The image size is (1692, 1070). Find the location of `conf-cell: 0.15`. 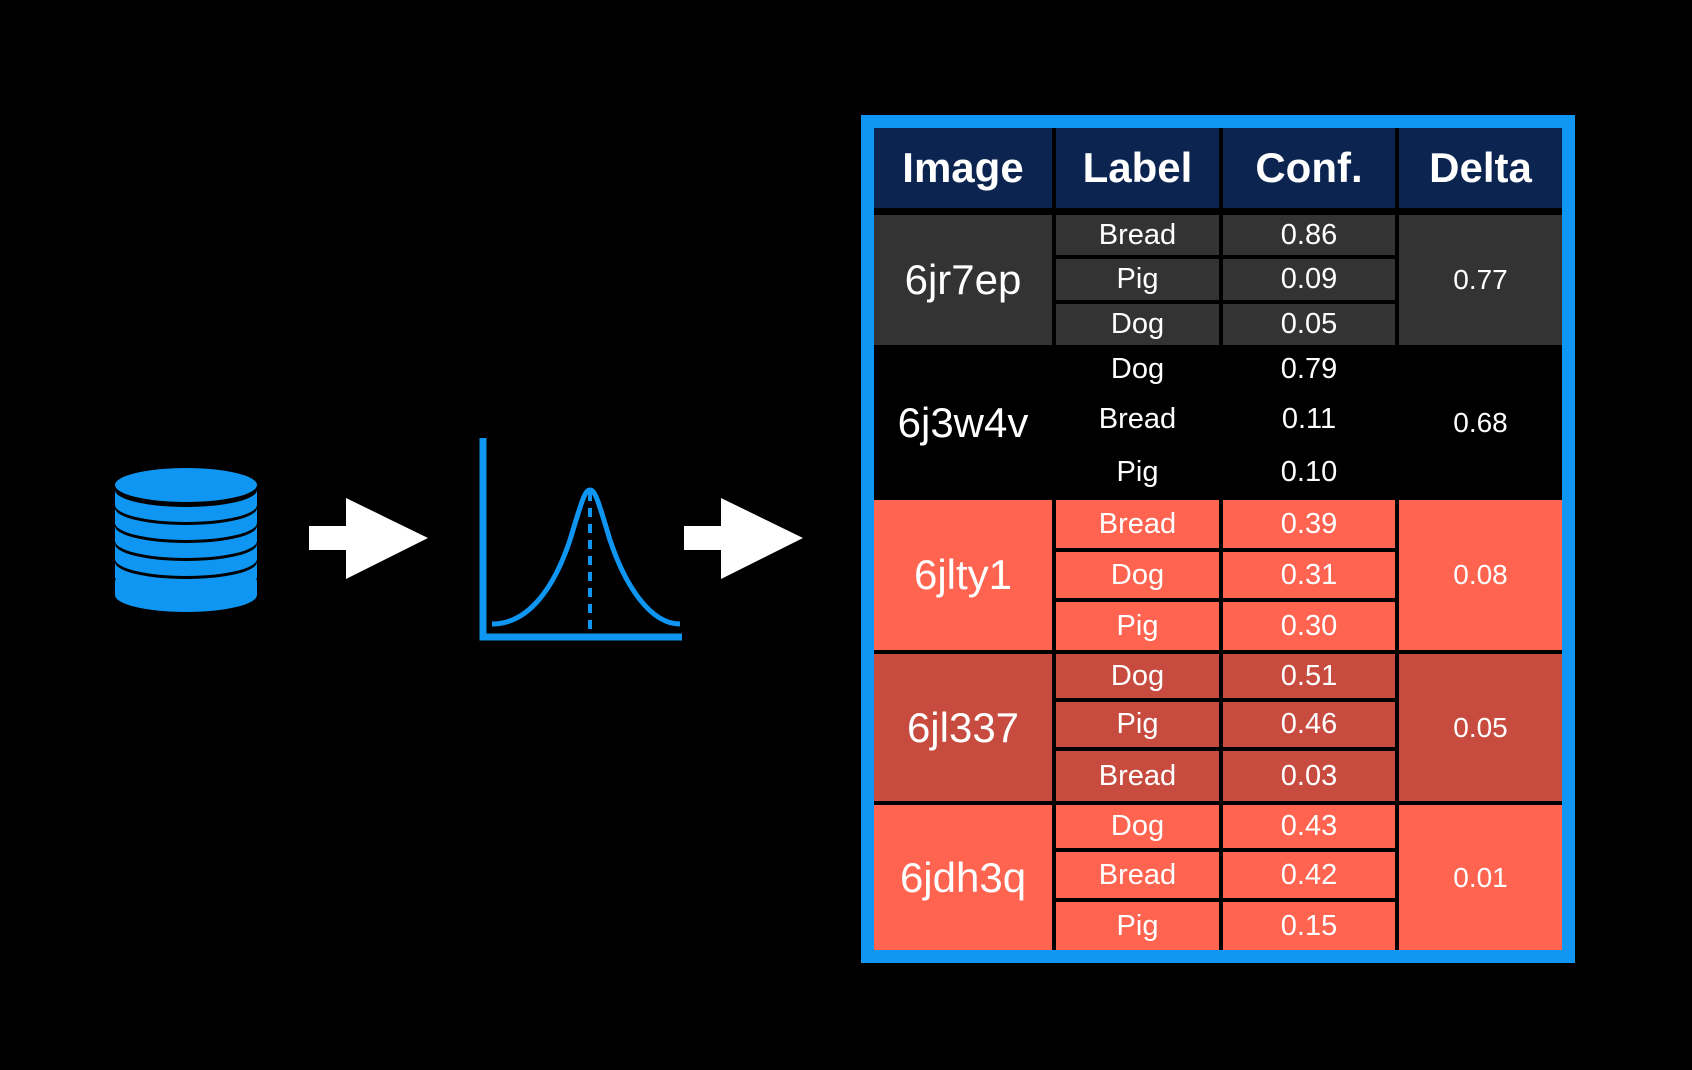

conf-cell: 0.15 is located at coordinates (1309, 926).